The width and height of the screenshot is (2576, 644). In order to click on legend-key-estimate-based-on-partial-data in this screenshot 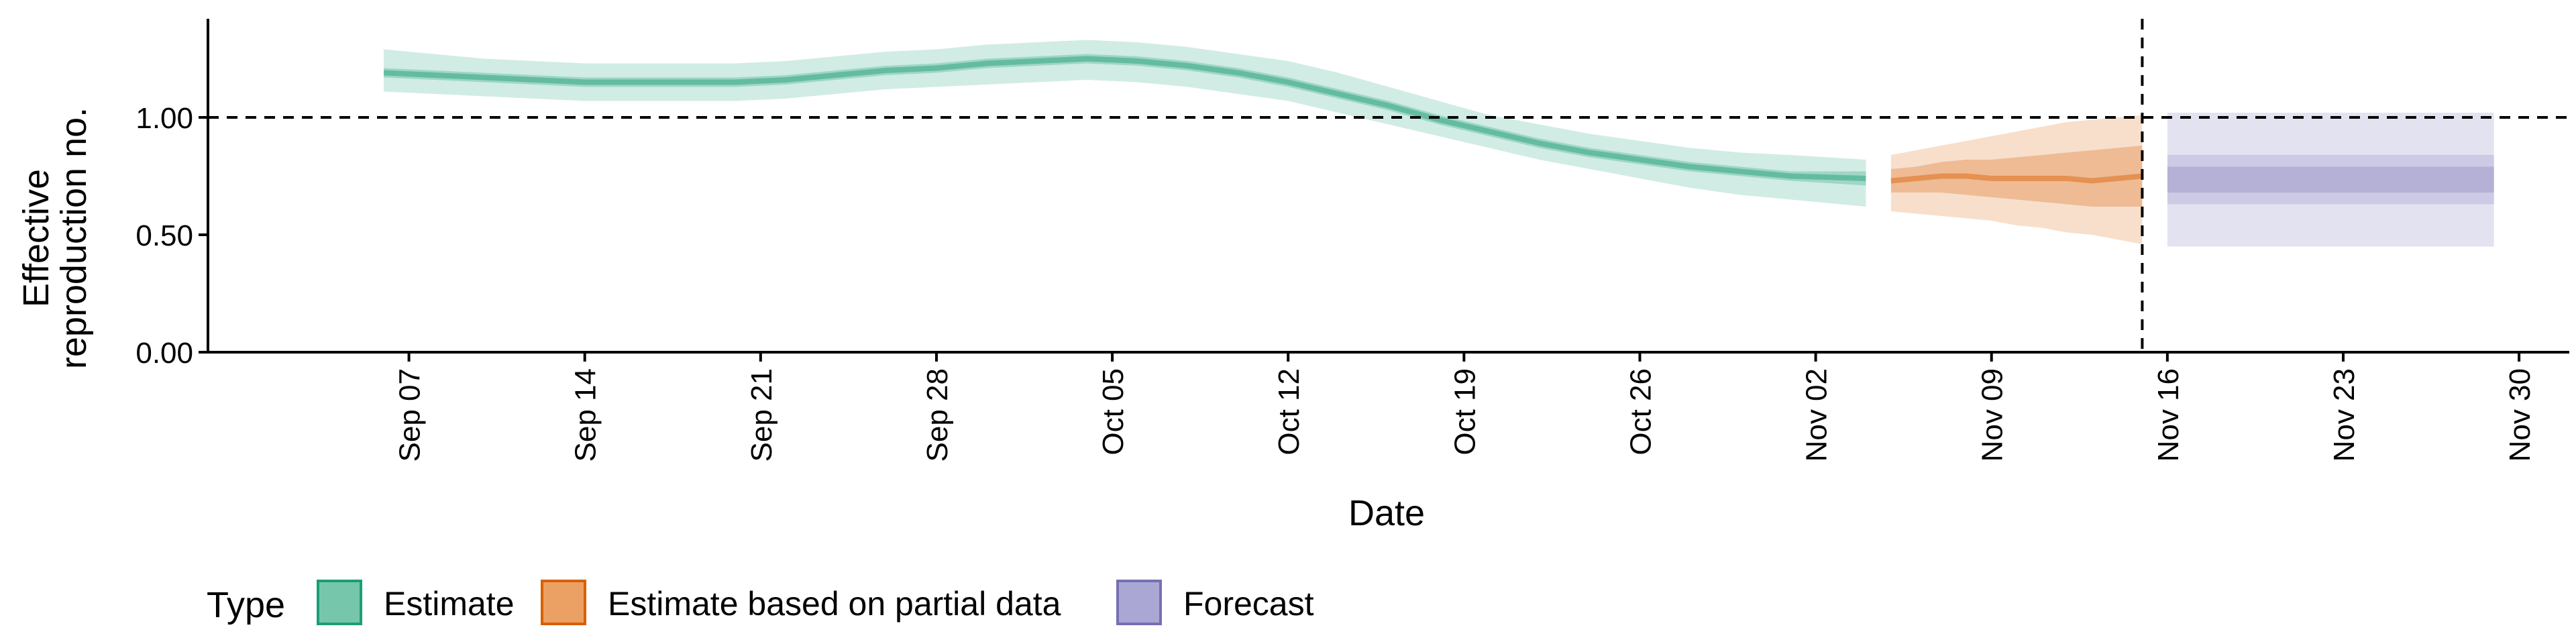, I will do `click(563, 602)`.